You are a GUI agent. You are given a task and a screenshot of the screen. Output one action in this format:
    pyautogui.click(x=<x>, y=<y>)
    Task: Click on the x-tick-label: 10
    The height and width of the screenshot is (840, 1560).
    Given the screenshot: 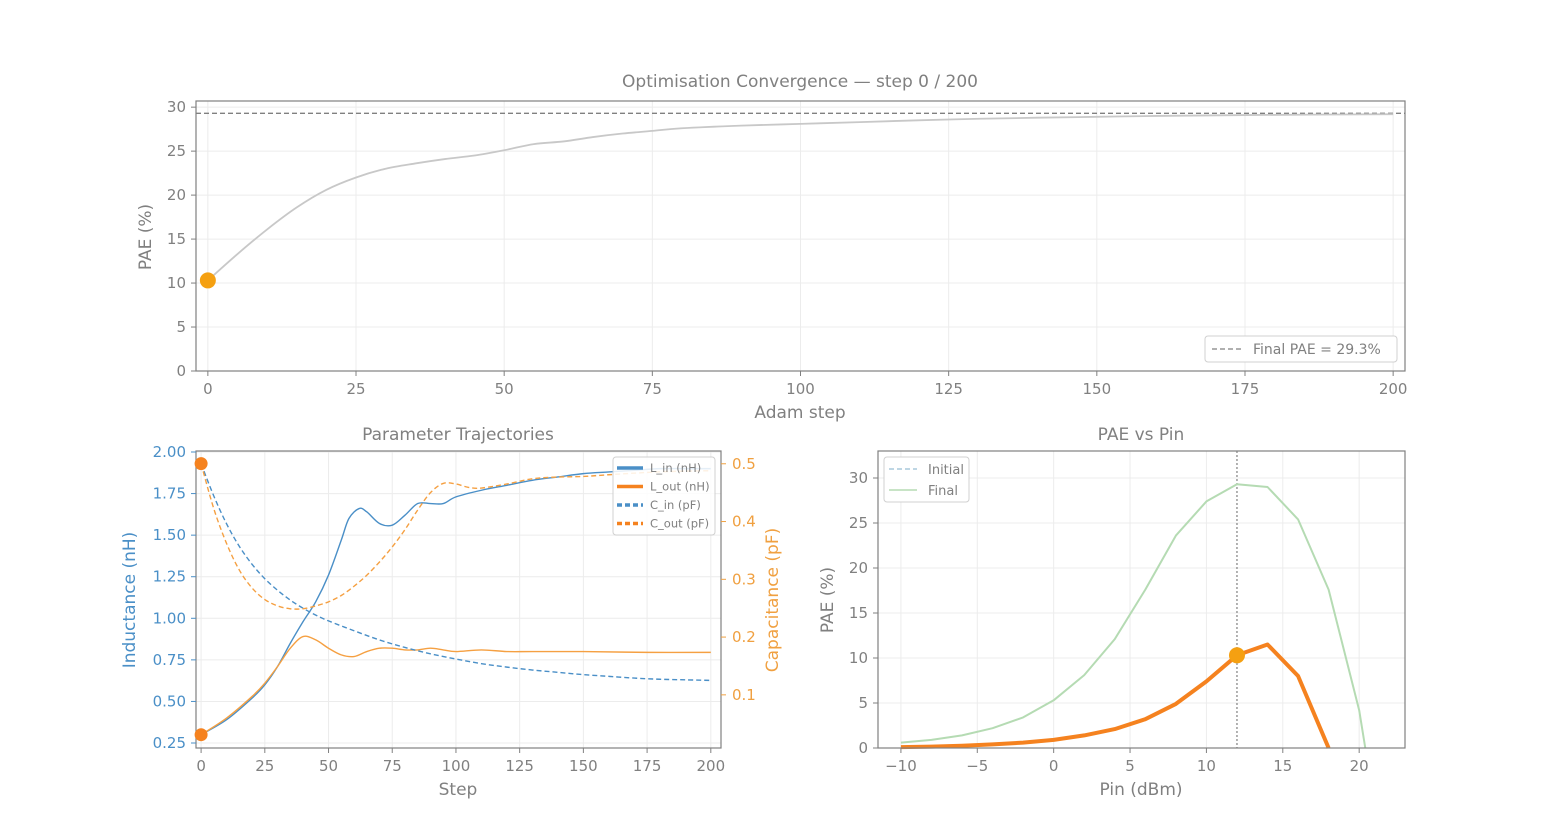 What is the action you would take?
    pyautogui.click(x=1206, y=766)
    